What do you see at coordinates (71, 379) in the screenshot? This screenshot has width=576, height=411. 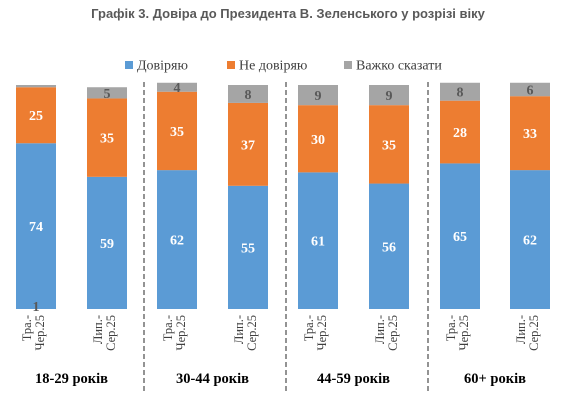 I see `group-label-1: 18-29 років` at bounding box center [71, 379].